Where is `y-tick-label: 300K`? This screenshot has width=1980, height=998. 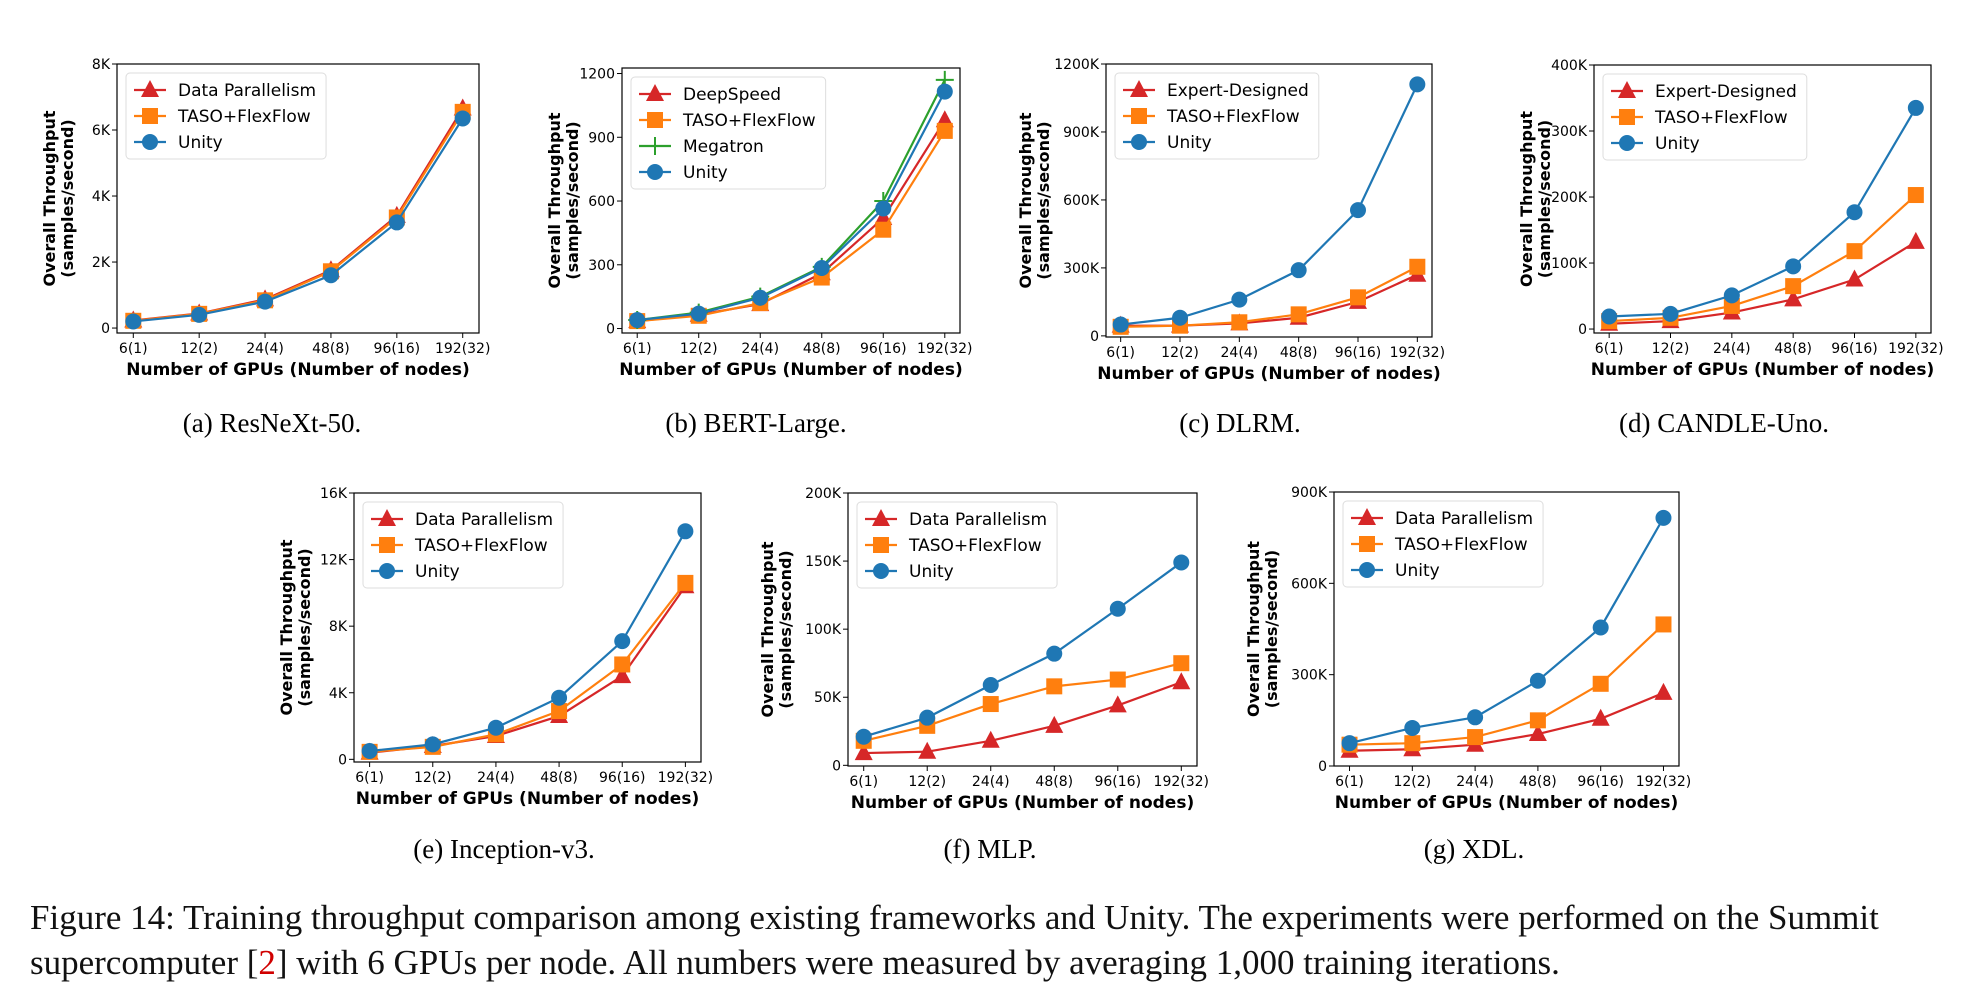
y-tick-label: 300K is located at coordinates (1569, 132).